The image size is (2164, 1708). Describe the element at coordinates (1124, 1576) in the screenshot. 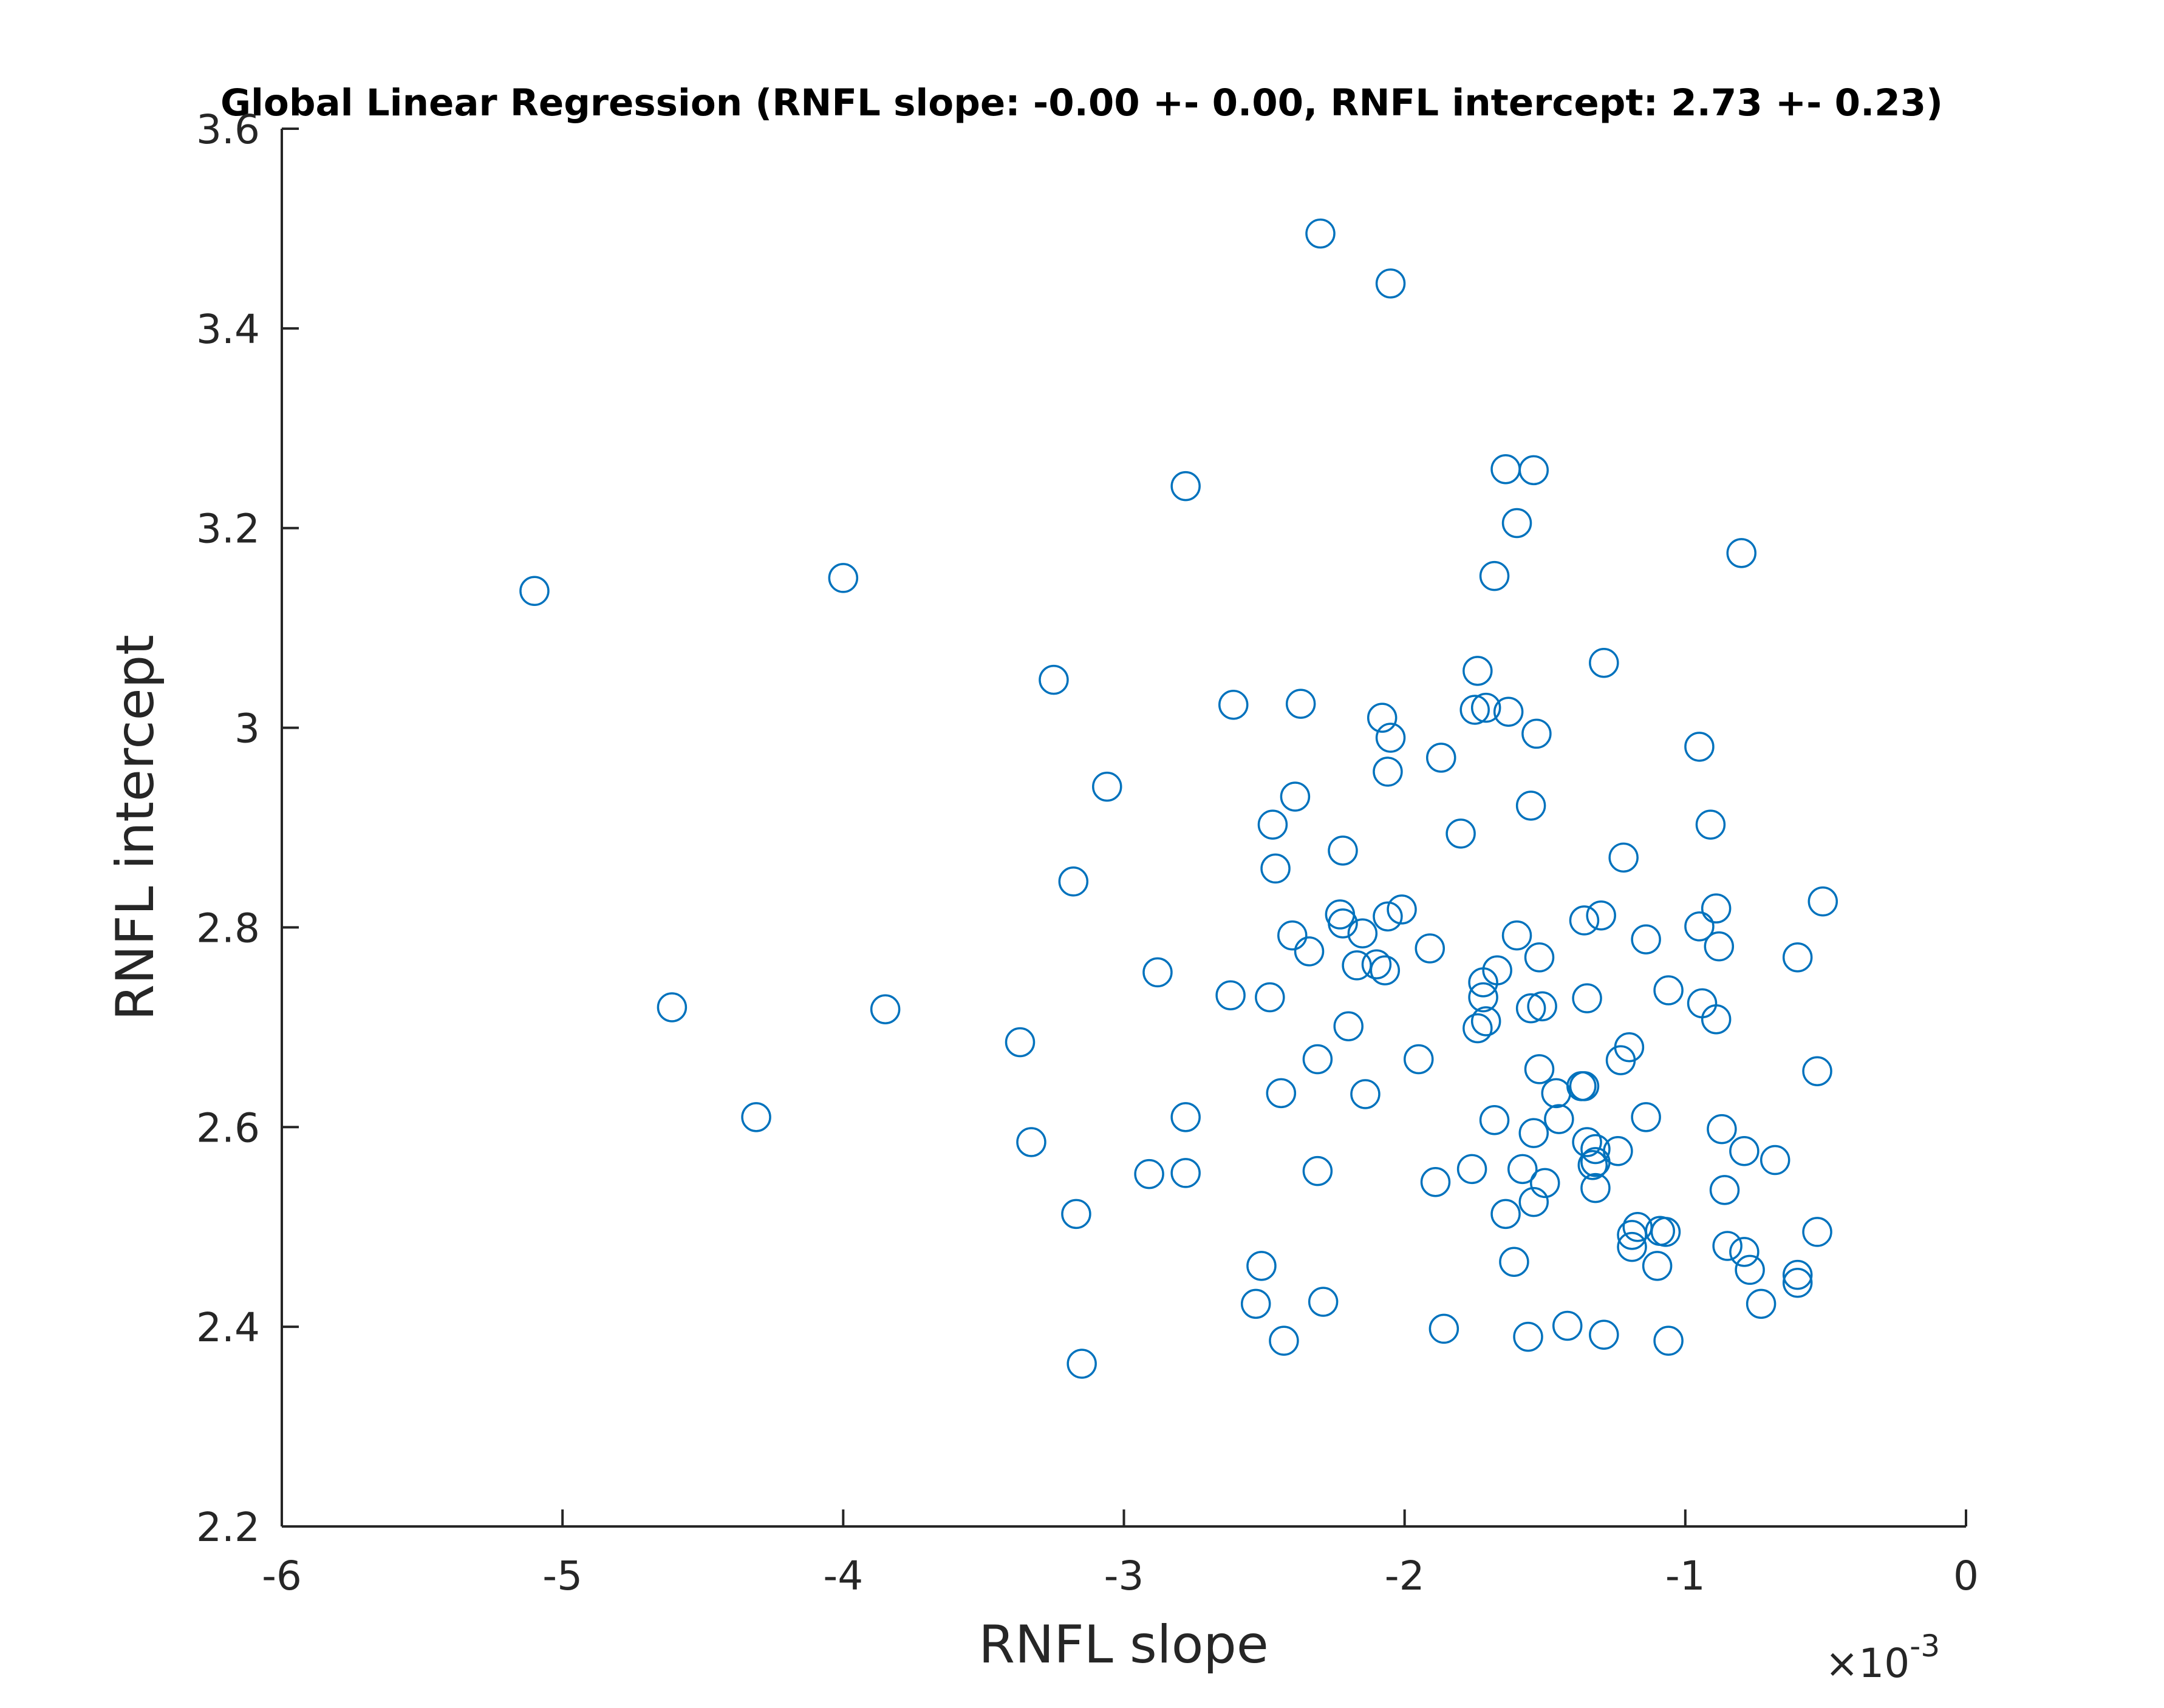

I see `x-tick-label: -3` at that location.